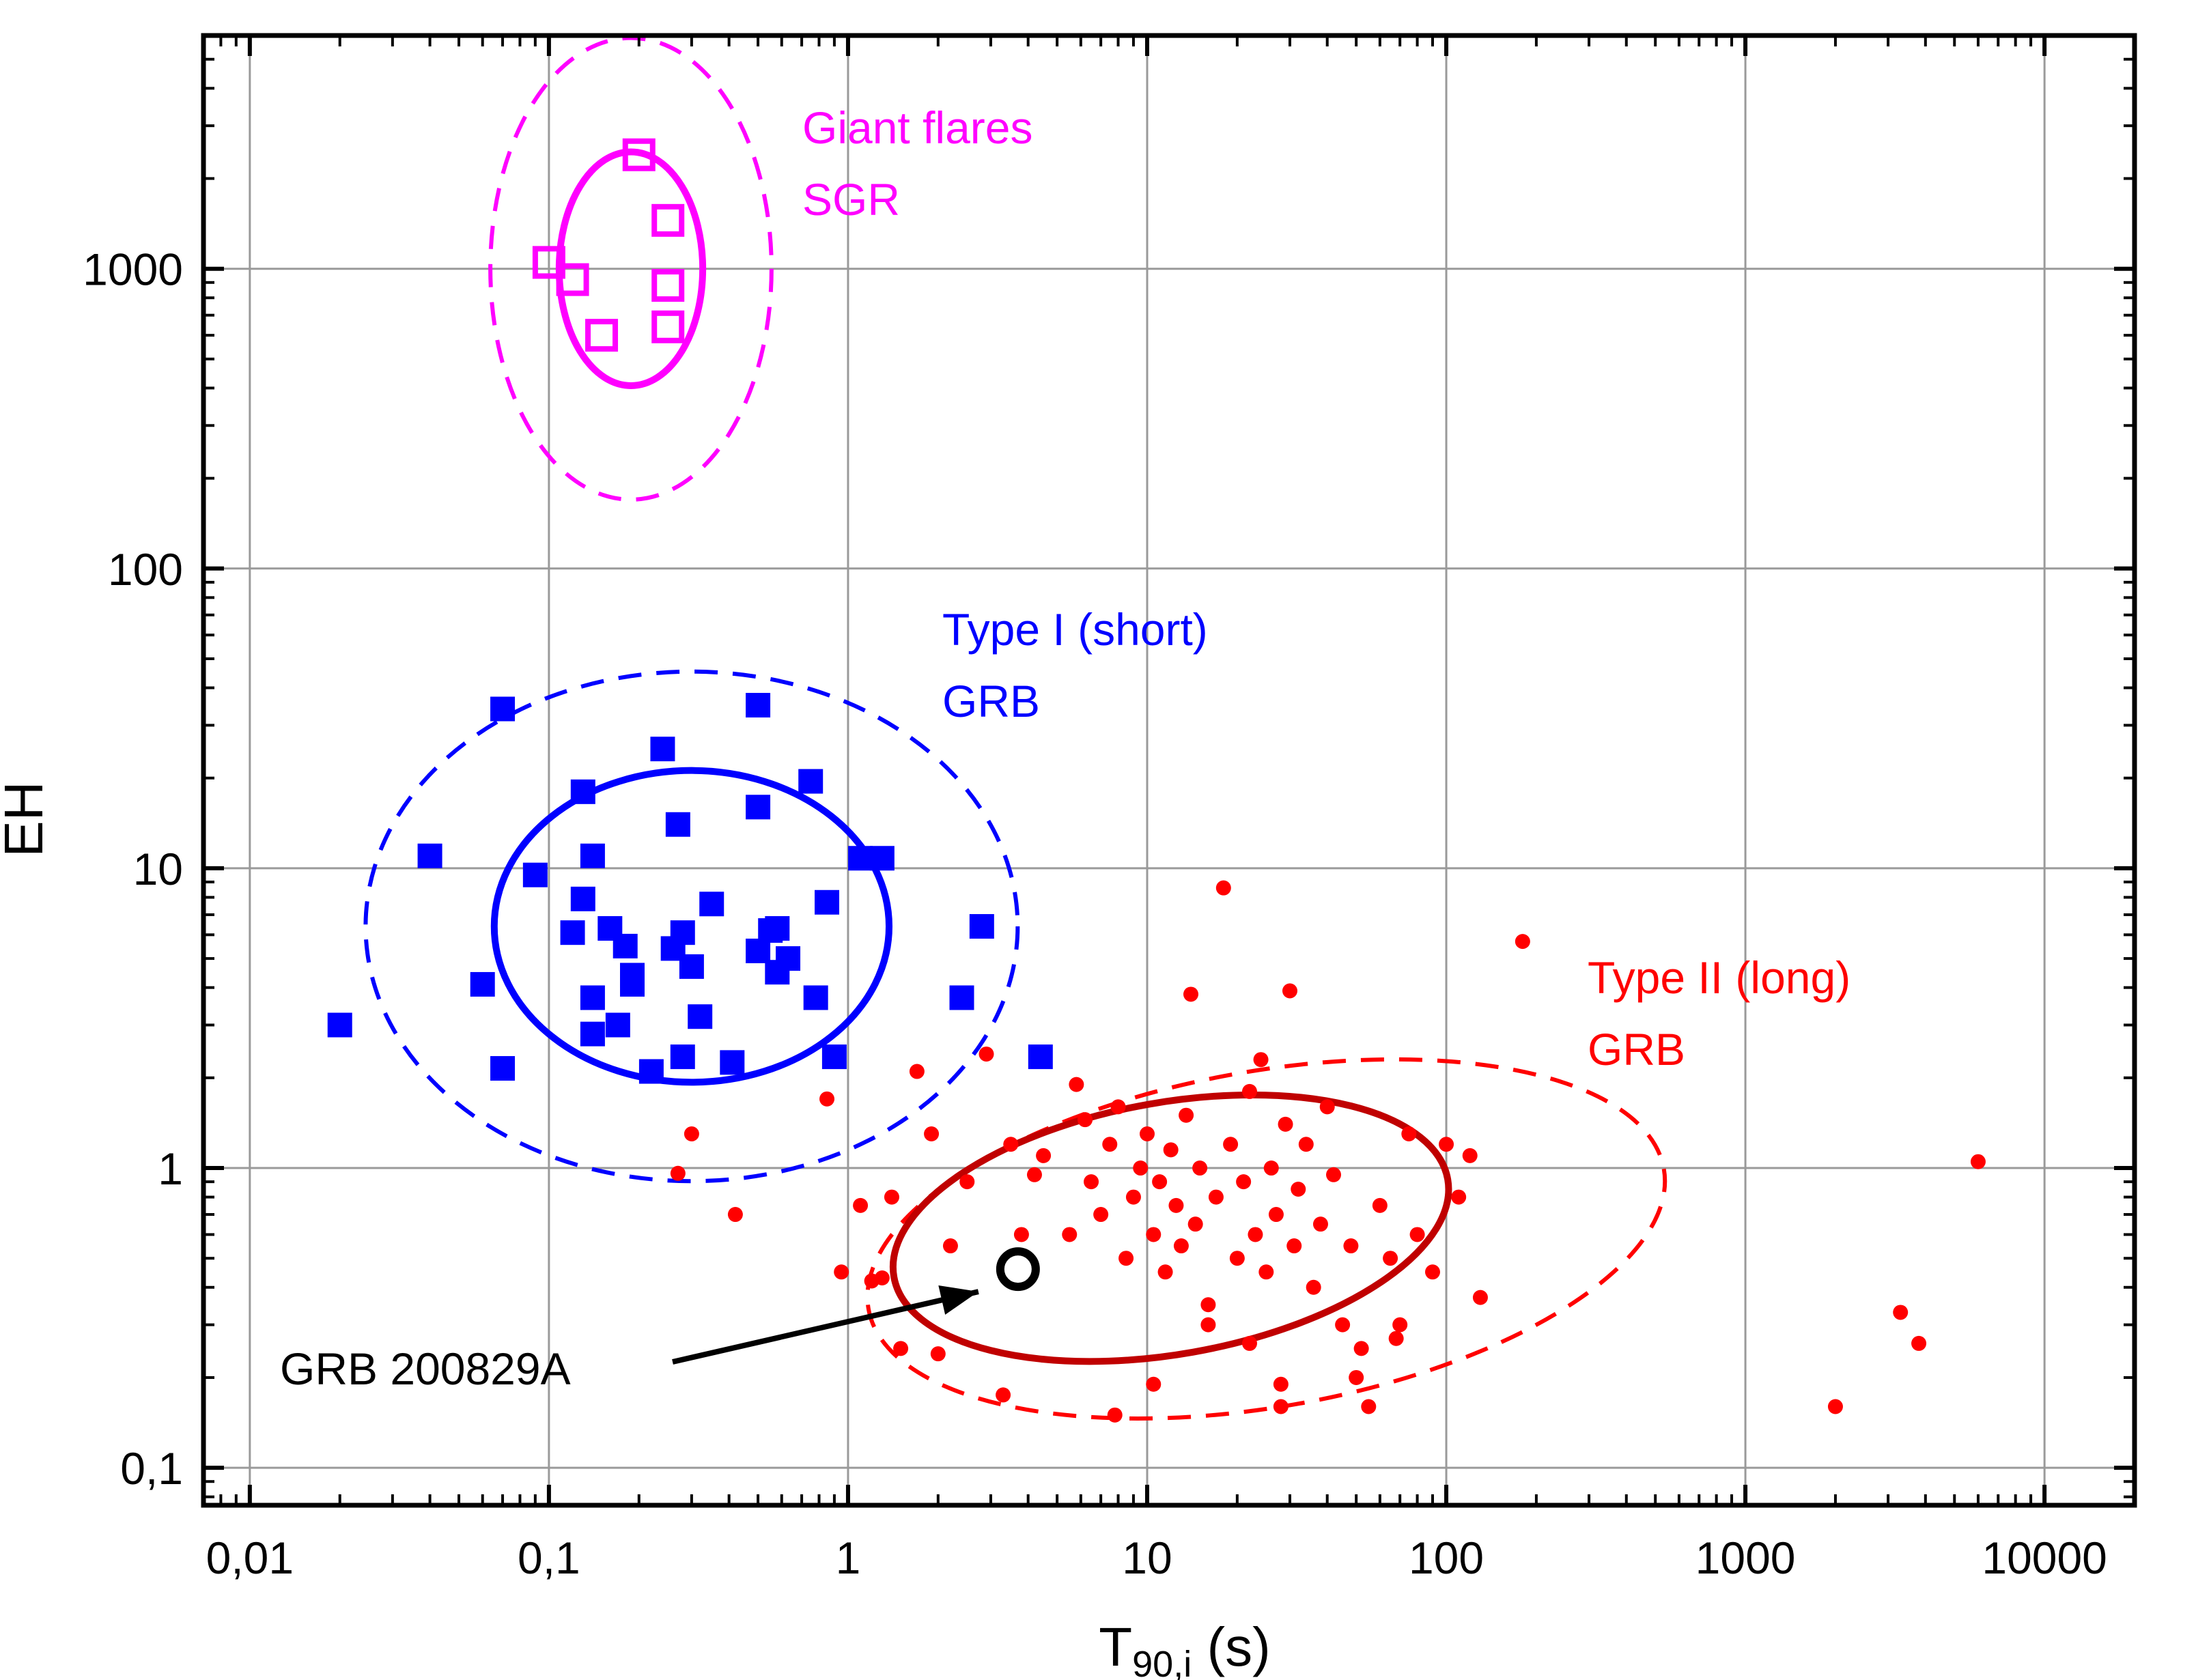 The width and height of the screenshot is (2196, 1680). What do you see at coordinates (170, 1168) in the screenshot?
I see `y-tick-label: 1` at bounding box center [170, 1168].